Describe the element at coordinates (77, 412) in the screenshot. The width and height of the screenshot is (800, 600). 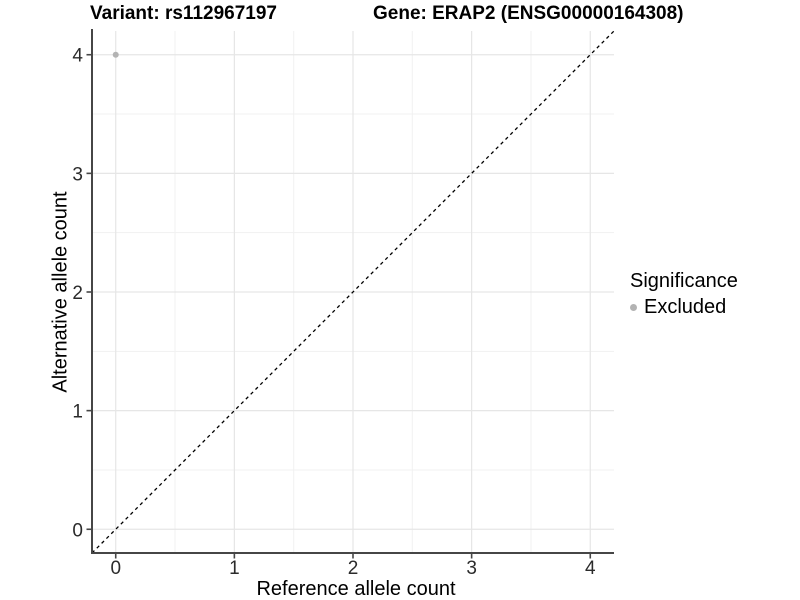
I see `y-tick-label: 1` at that location.